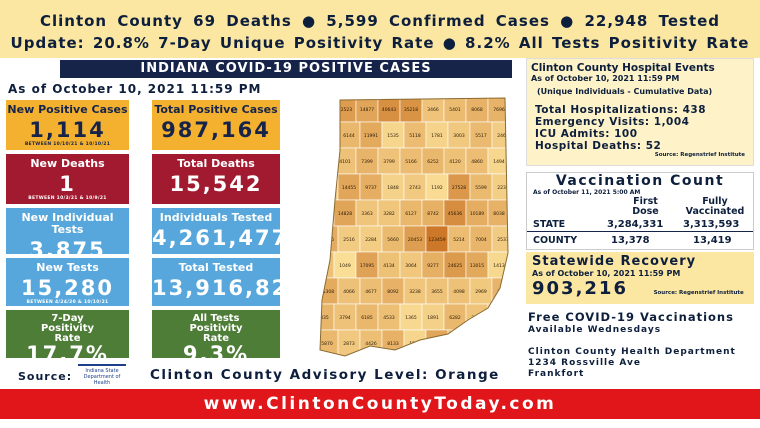 The image size is (760, 428). I want to click on county-count: 14455, so click(349, 188).